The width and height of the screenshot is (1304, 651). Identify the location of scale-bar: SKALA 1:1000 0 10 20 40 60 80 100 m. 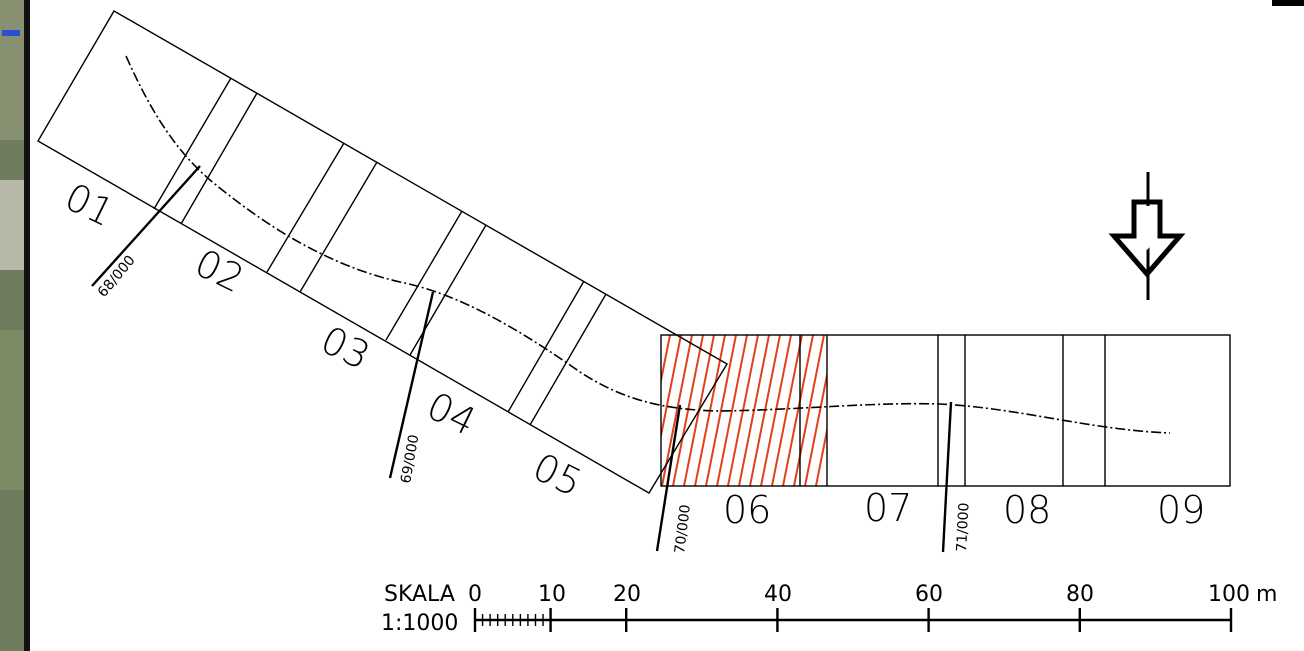
(829, 609).